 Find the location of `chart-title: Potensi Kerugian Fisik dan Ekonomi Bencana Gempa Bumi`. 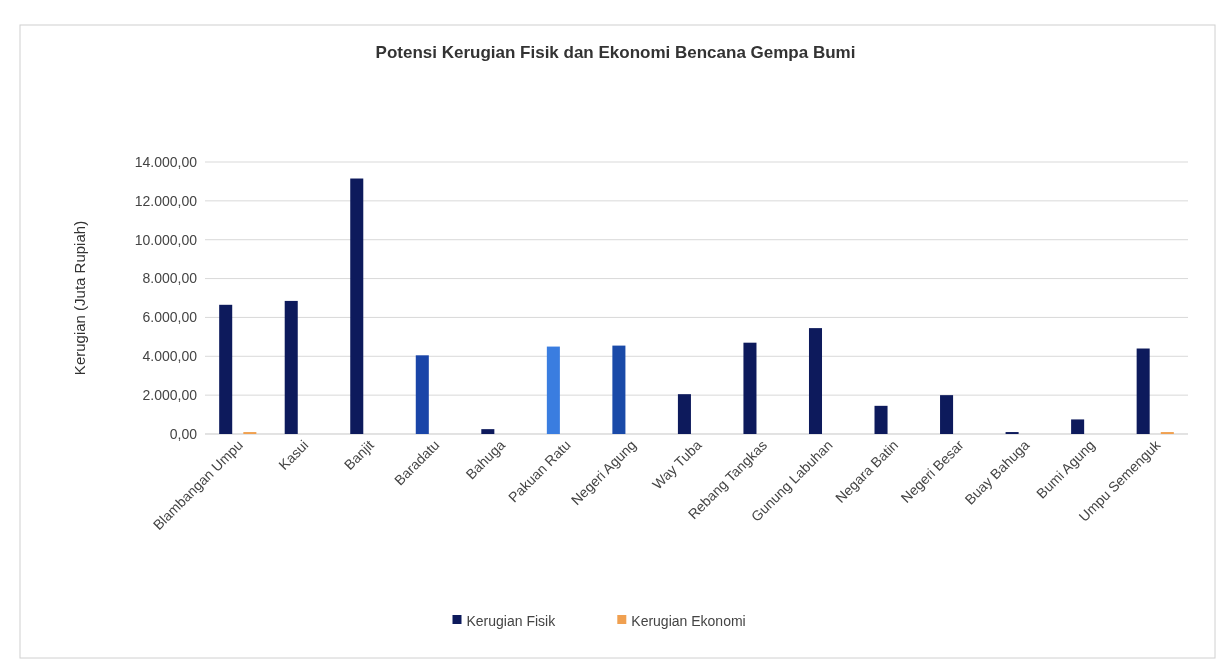

chart-title: Potensi Kerugian Fisik dan Ekonomi Bencana Gempa Bumi is located at coordinates (615, 52).